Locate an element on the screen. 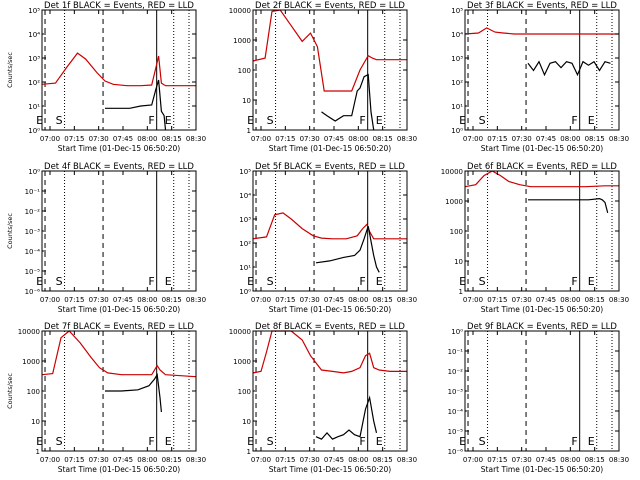 The height and width of the screenshot is (480, 640). y-tick-label: 10⁴ is located at coordinates (457, 35).